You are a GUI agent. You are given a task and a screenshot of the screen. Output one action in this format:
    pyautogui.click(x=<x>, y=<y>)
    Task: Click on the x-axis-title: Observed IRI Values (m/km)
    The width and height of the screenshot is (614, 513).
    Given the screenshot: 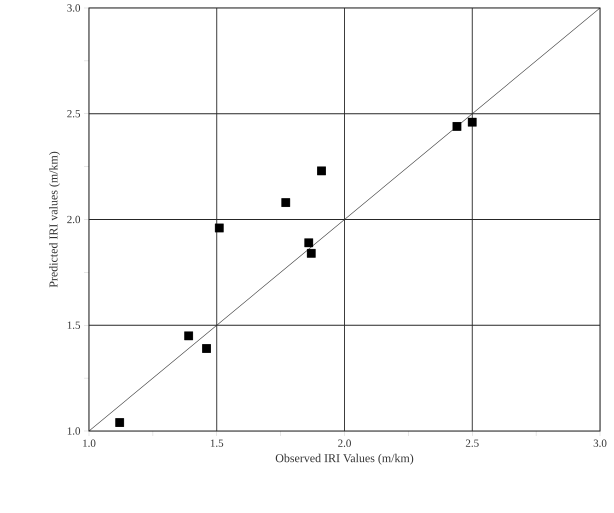 What is the action you would take?
    pyautogui.click(x=345, y=459)
    